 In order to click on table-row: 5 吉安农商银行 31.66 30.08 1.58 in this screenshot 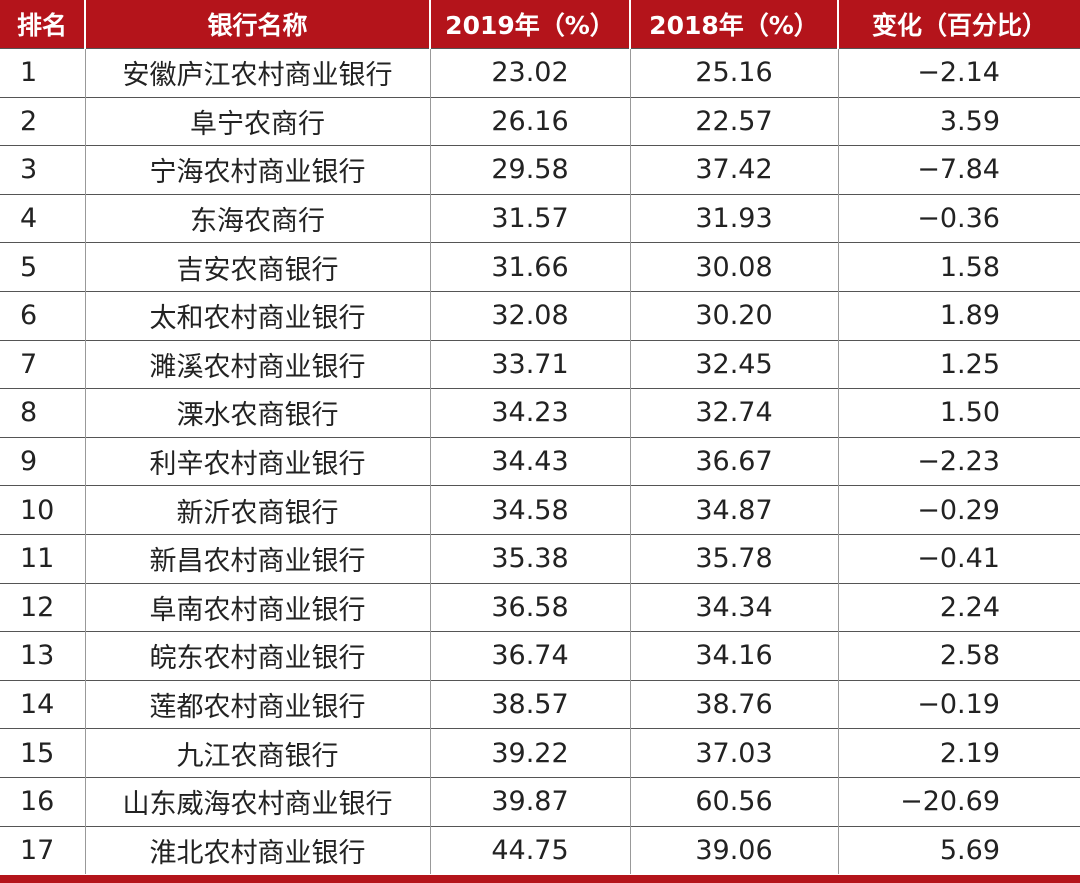, I will do `click(540, 267)`.